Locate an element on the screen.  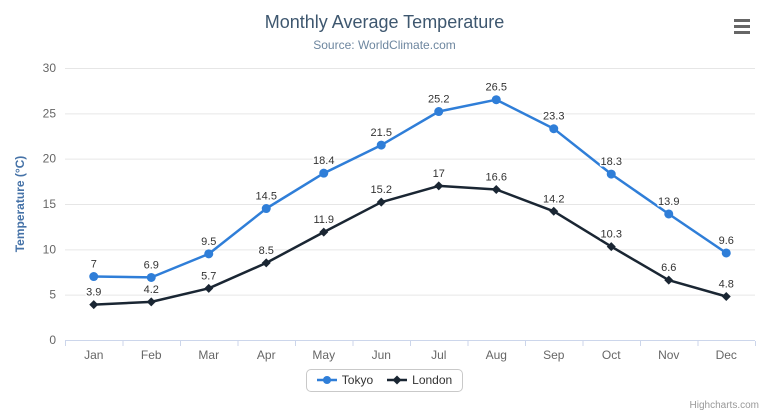
x-axis-label: Jun is located at coordinates (381, 355).